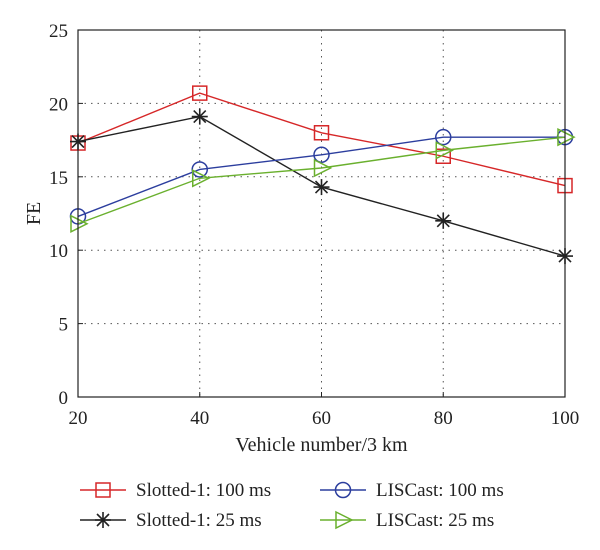 The width and height of the screenshot is (600, 550). I want to click on legend-label: LISCast: 100 ms, so click(440, 490).